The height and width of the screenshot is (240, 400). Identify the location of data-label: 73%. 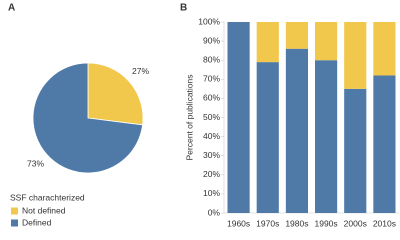
(35, 164).